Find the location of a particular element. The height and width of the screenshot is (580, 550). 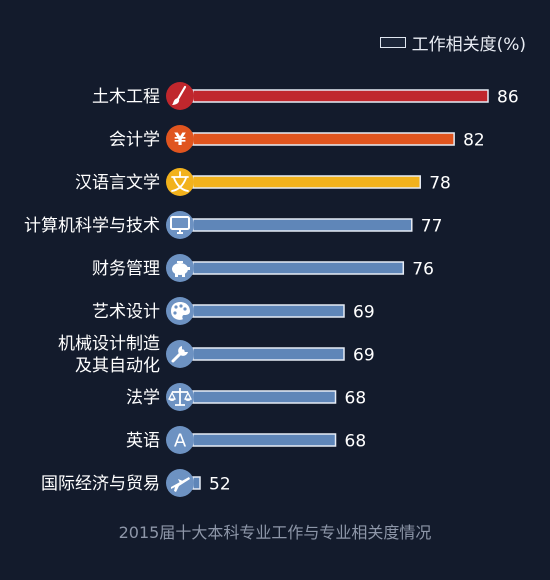

legend-swatch is located at coordinates (392, 42).